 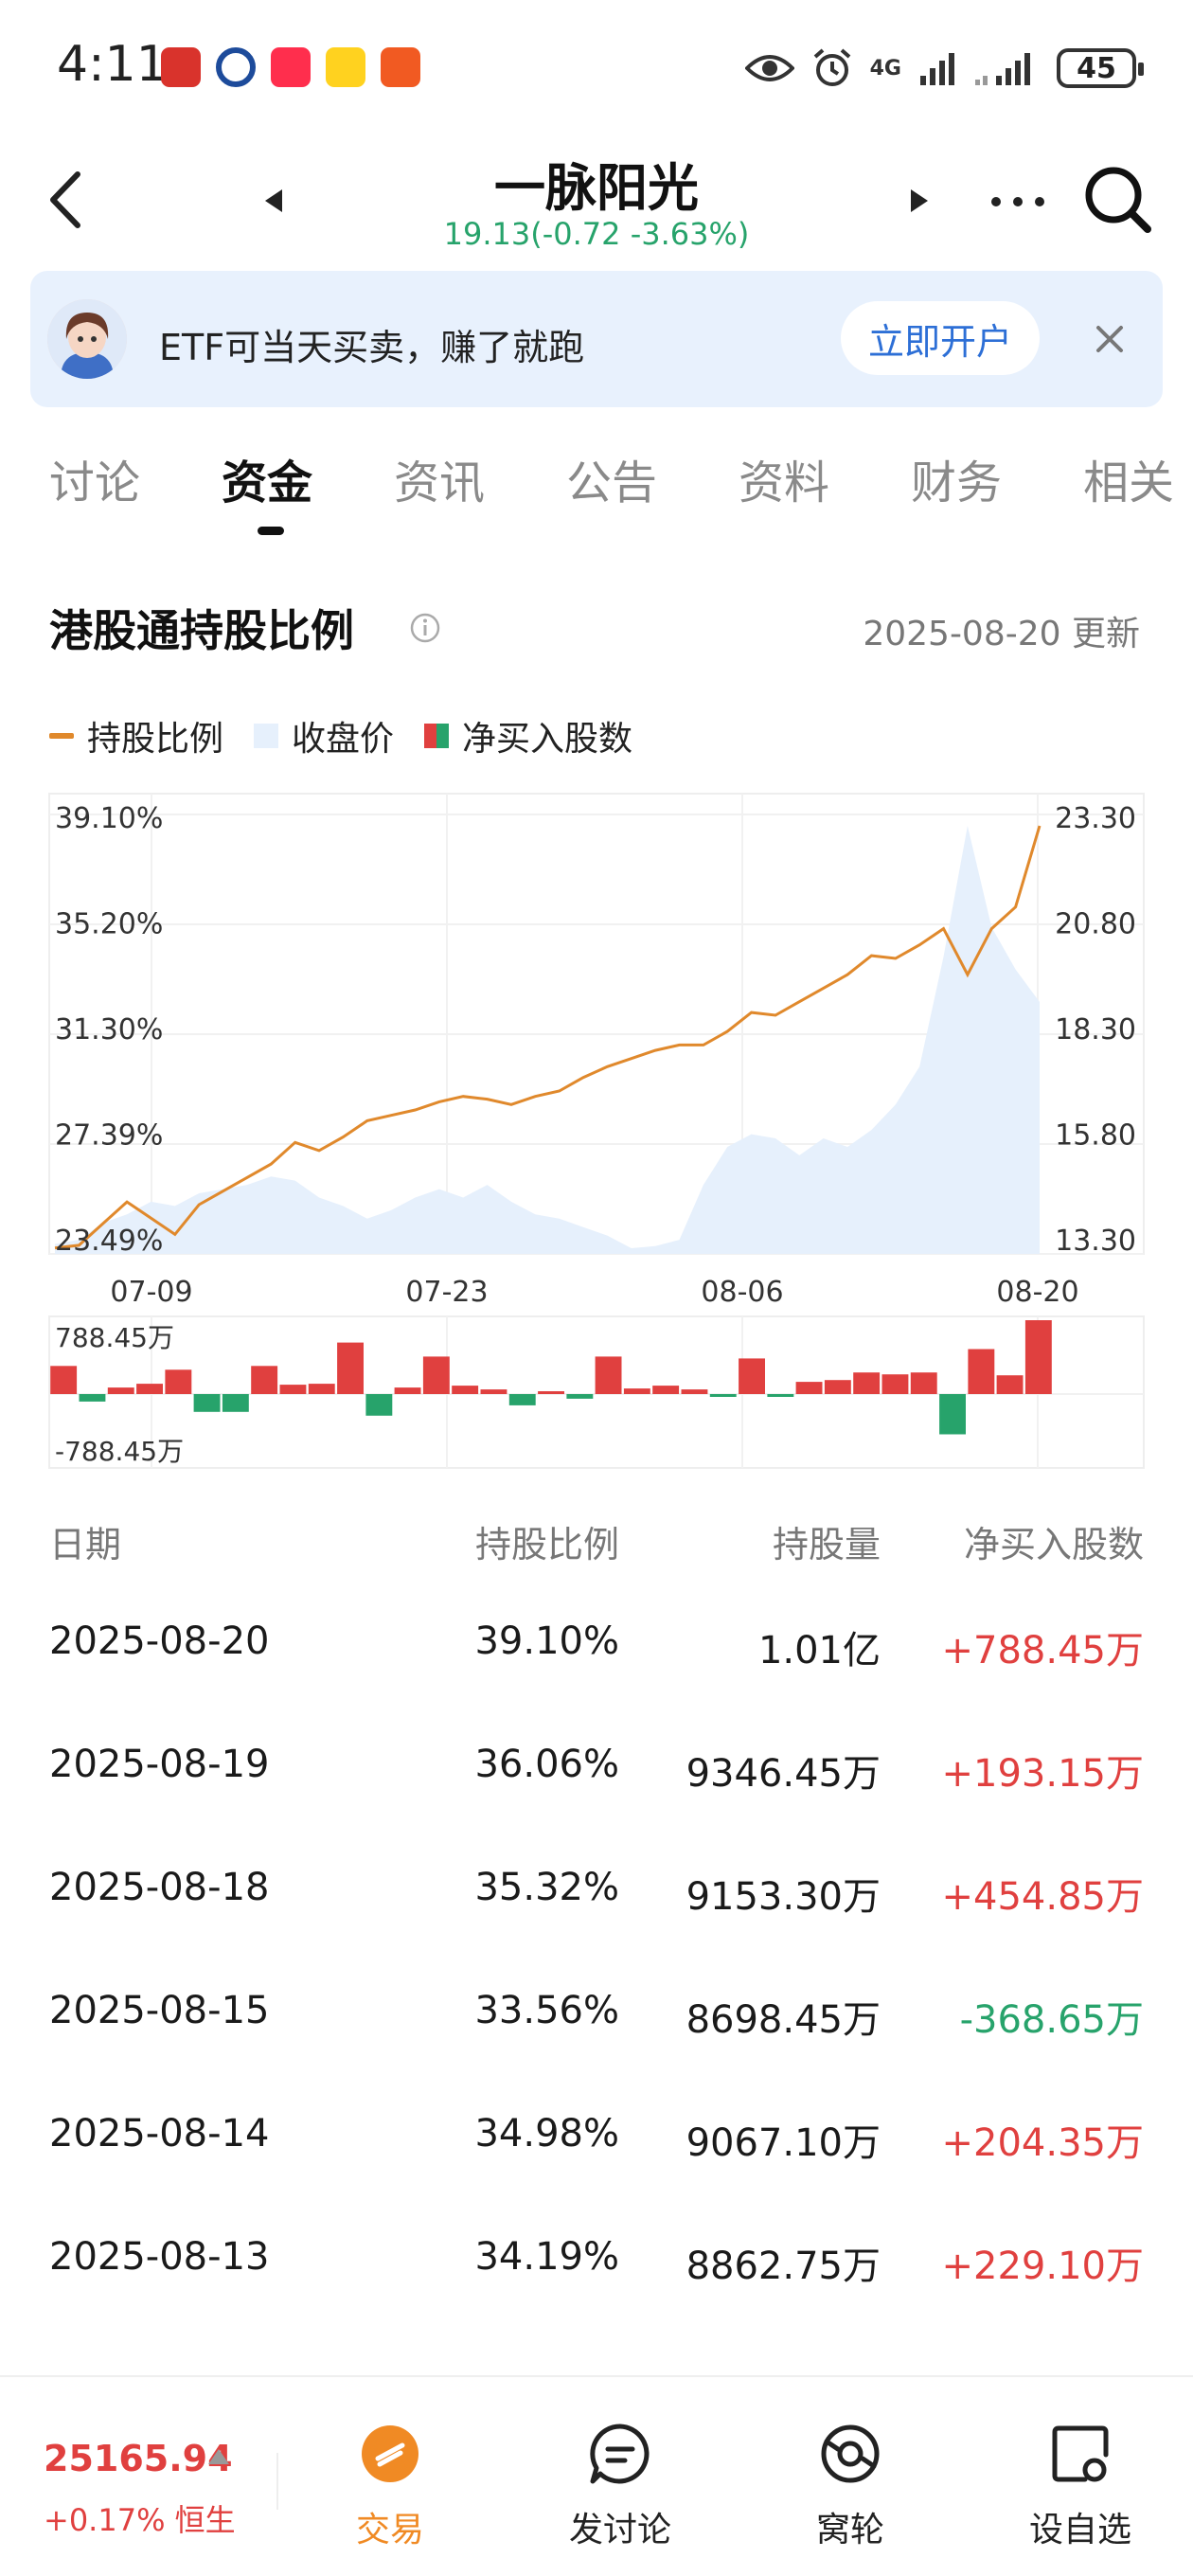 I want to click on row-net-buy: -368.65万, so click(x=1051, y=2020).